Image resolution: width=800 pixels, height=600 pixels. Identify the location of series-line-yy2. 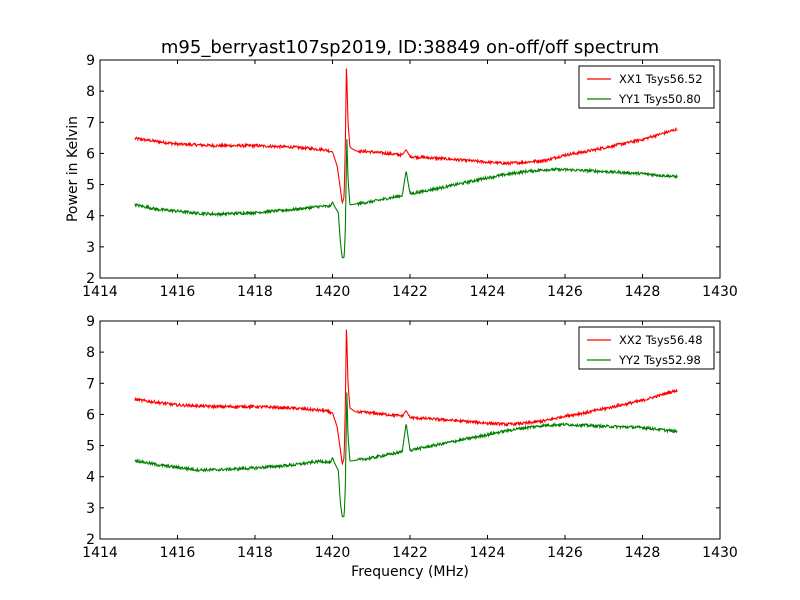
(406, 455).